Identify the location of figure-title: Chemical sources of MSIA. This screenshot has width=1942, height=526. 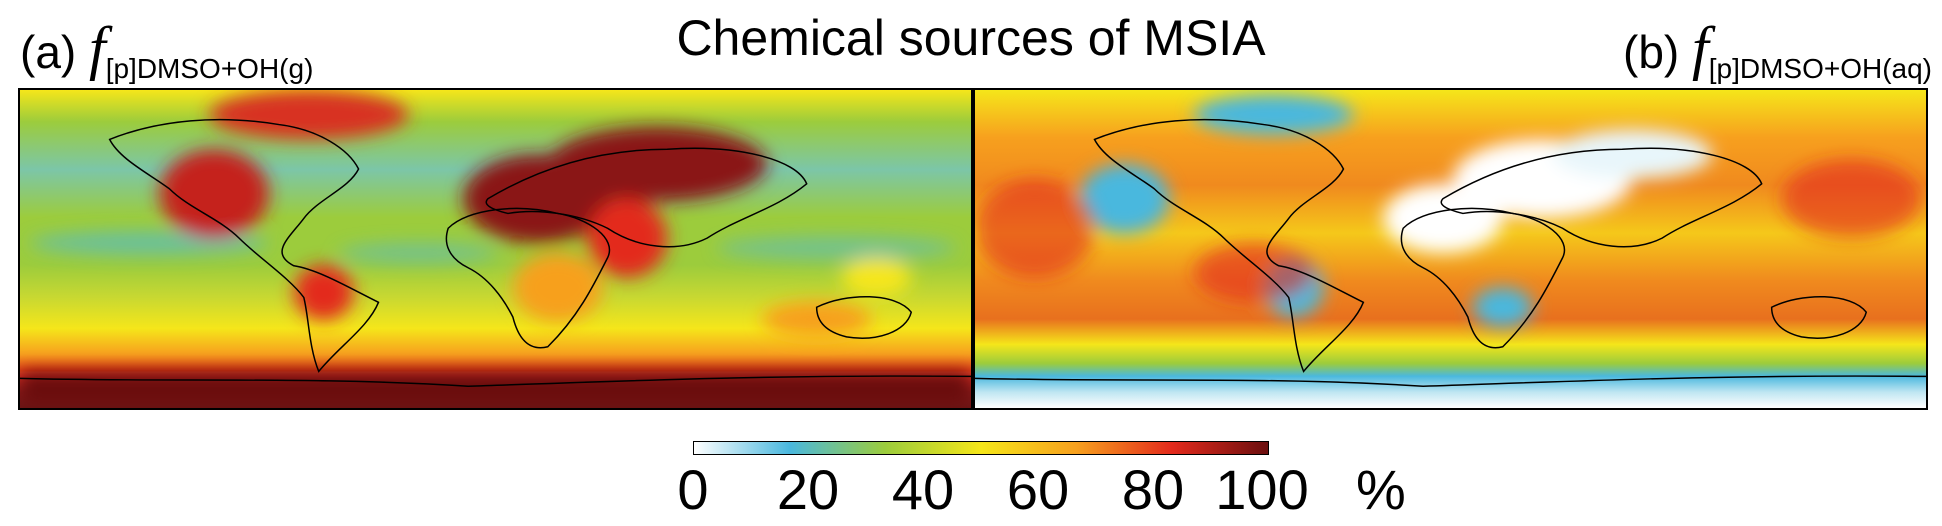
(971, 38).